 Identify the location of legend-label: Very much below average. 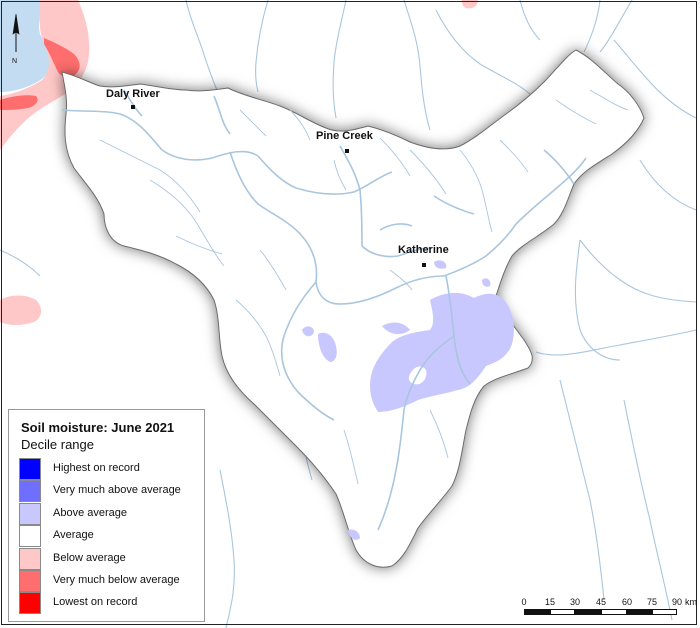
(116, 580).